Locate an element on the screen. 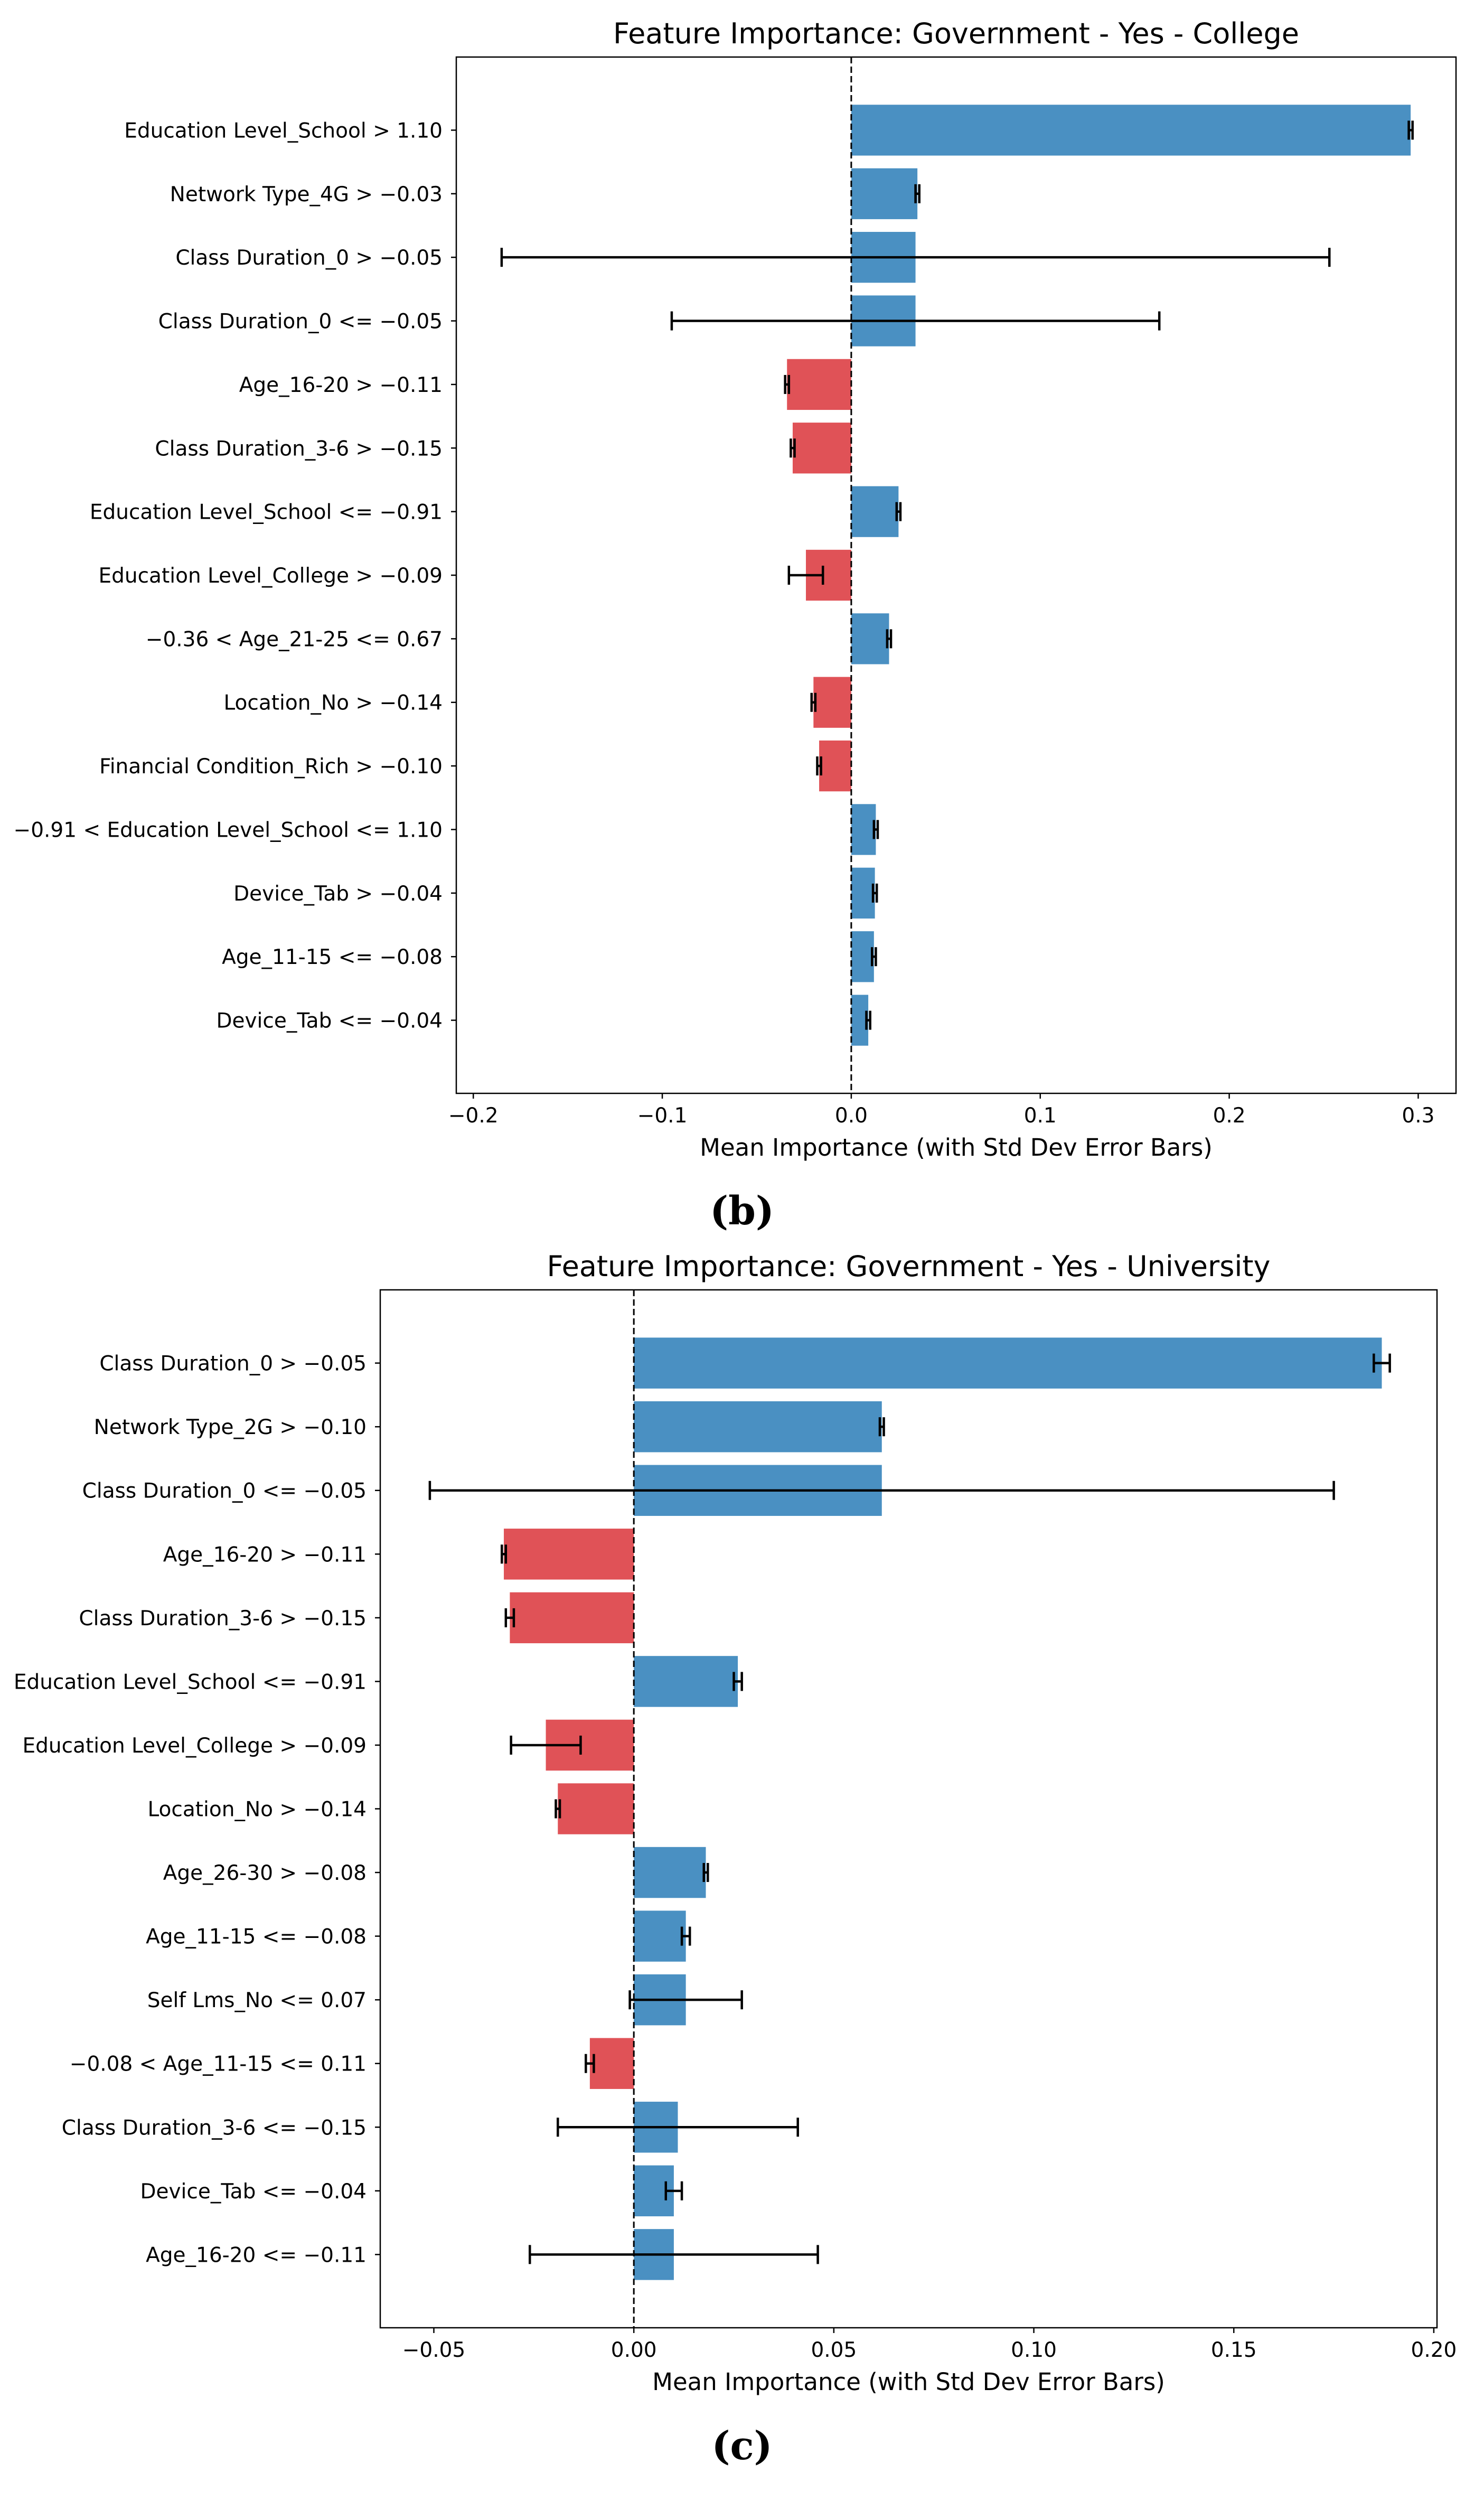  y-tick-label: Age_16-20 <= −0.11 is located at coordinates (256, 2255).